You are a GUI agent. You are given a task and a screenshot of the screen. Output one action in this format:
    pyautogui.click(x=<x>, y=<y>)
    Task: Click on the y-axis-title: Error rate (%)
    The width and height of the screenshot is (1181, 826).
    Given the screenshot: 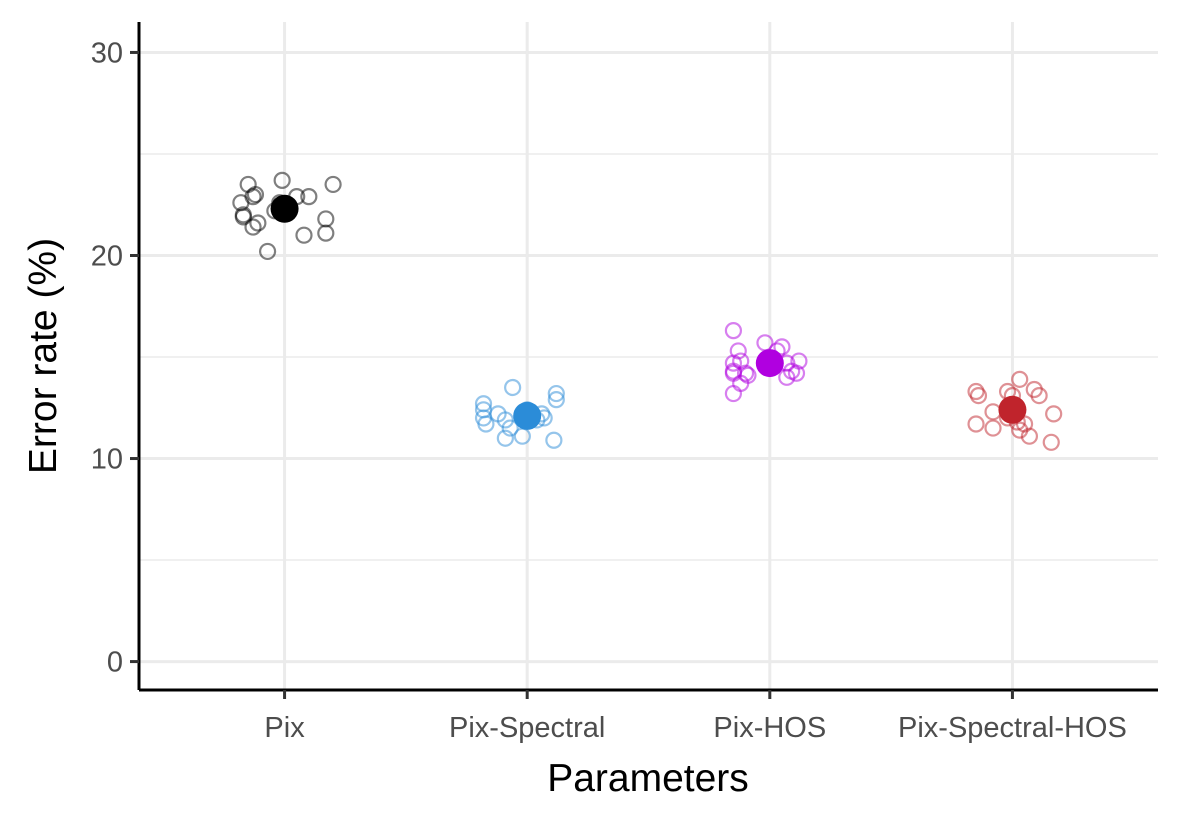 What is the action you would take?
    pyautogui.click(x=43, y=356)
    